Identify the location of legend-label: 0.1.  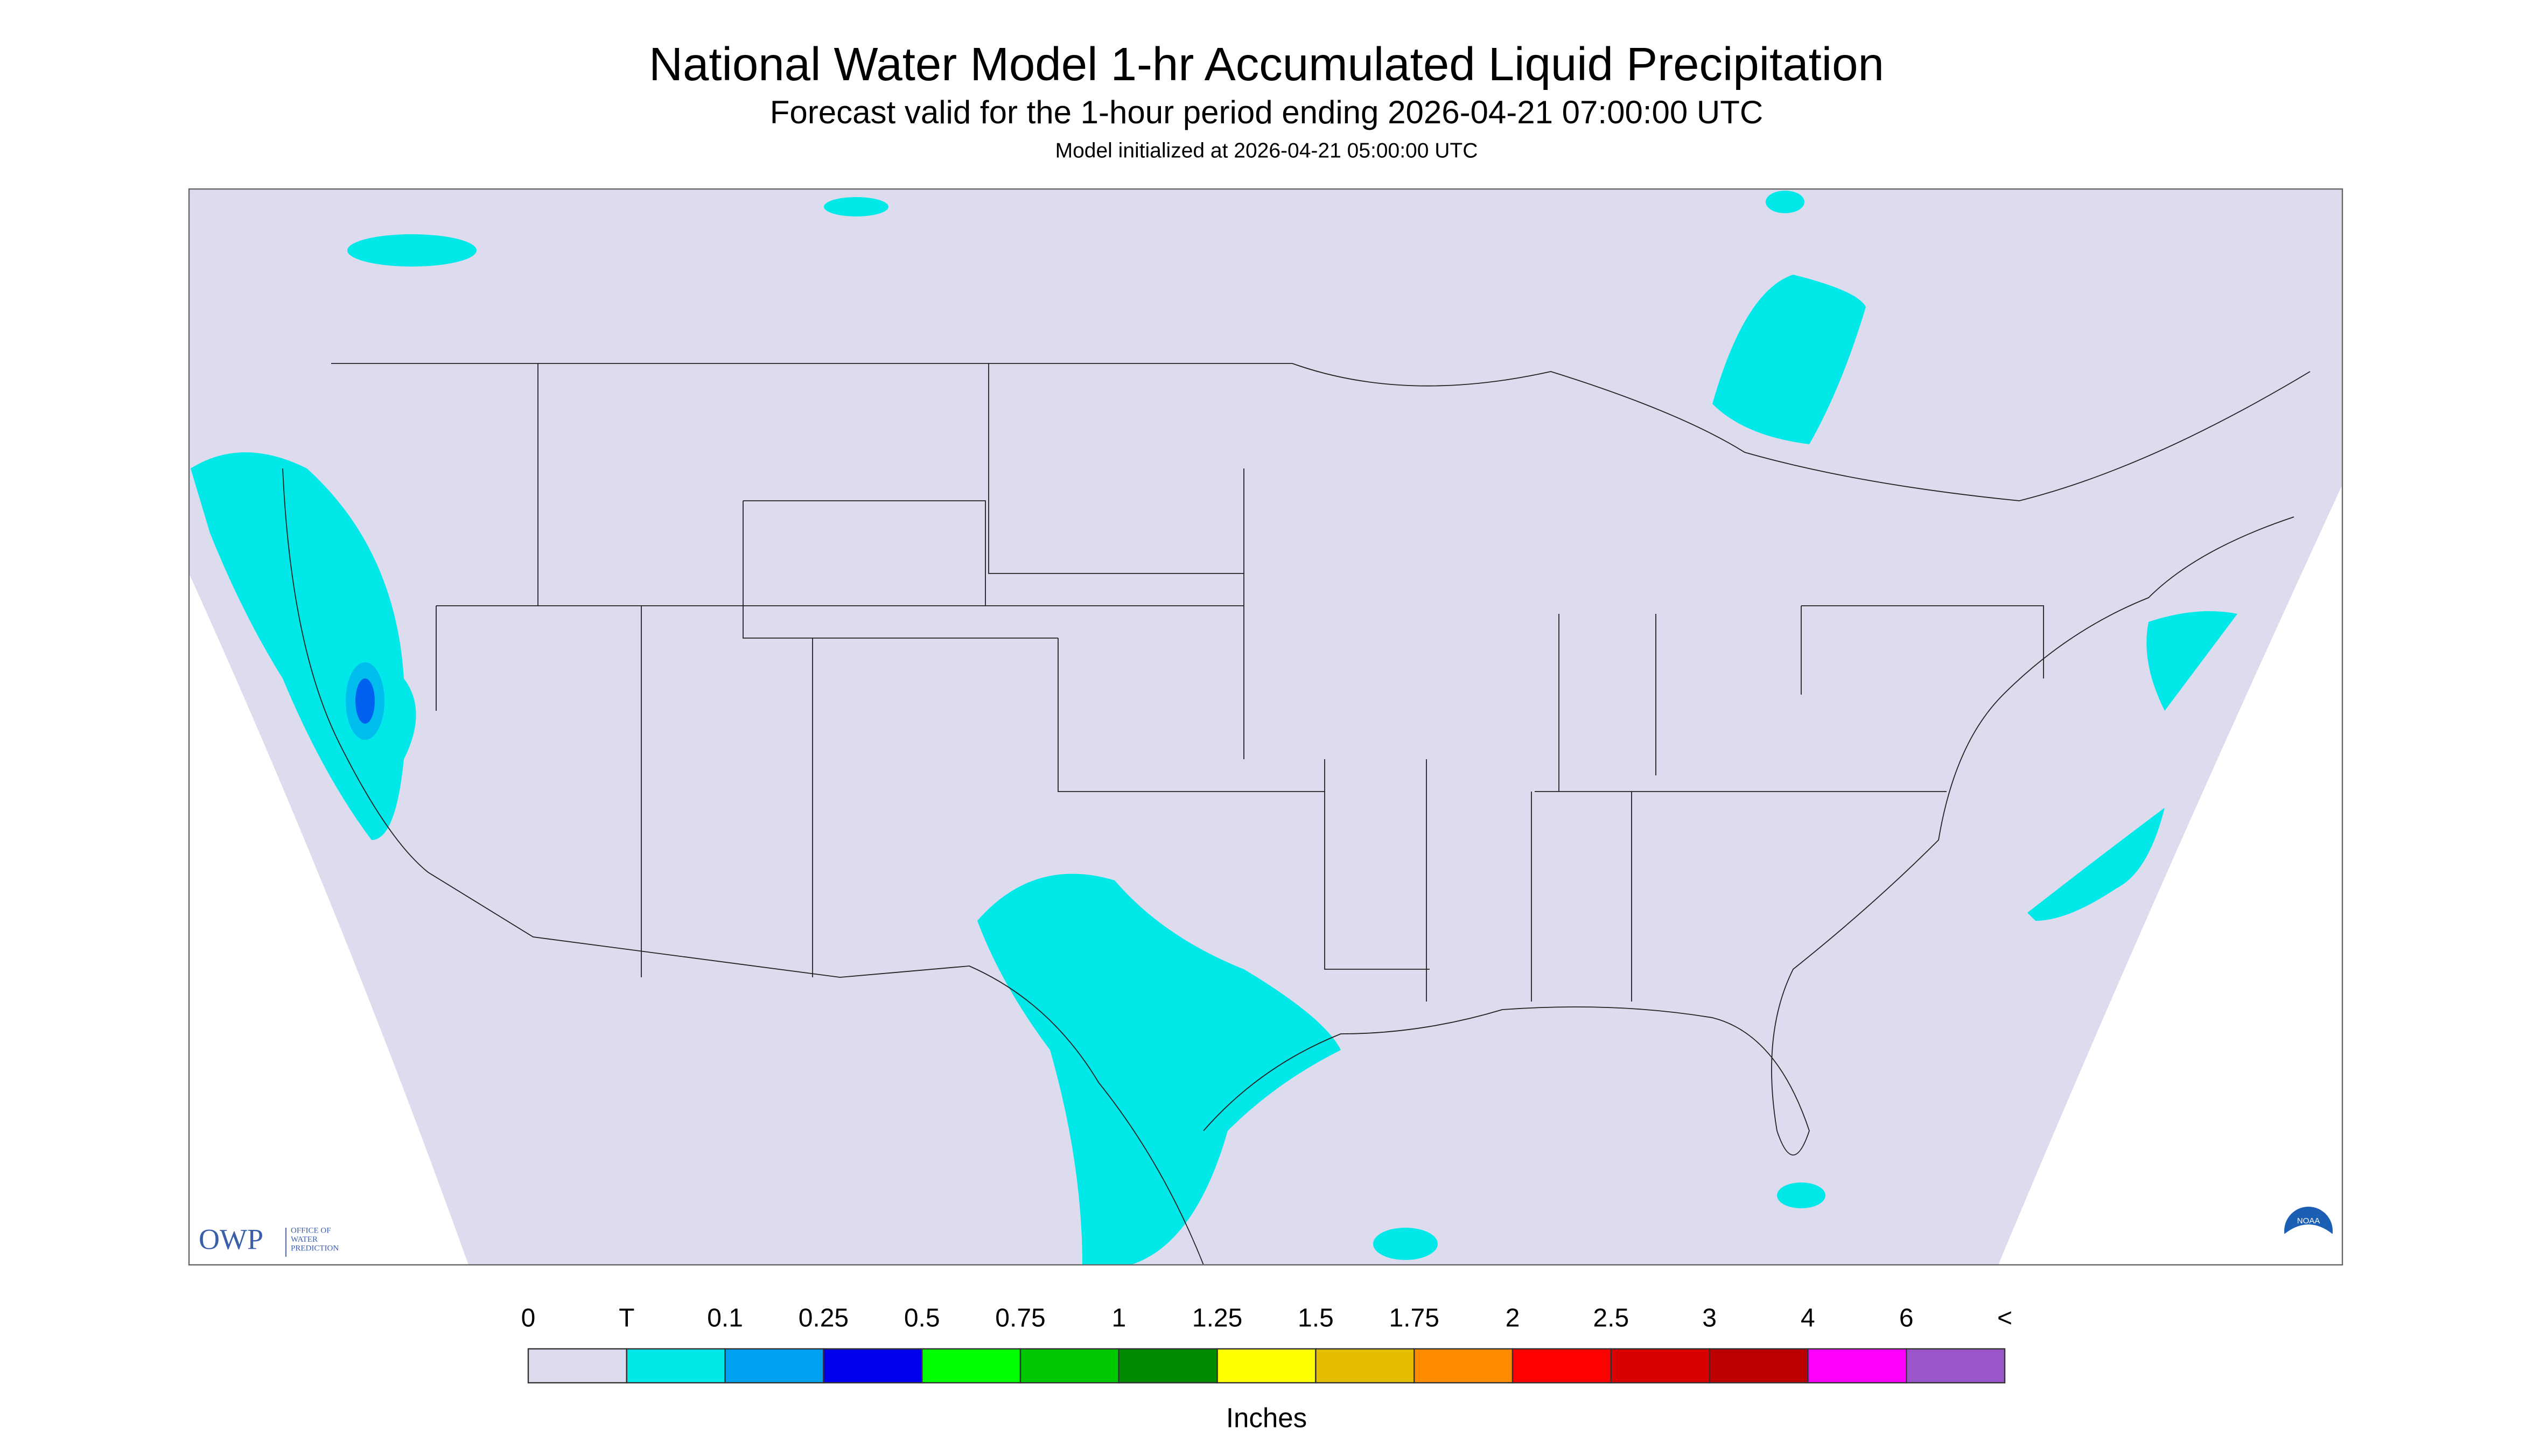
(725, 1318).